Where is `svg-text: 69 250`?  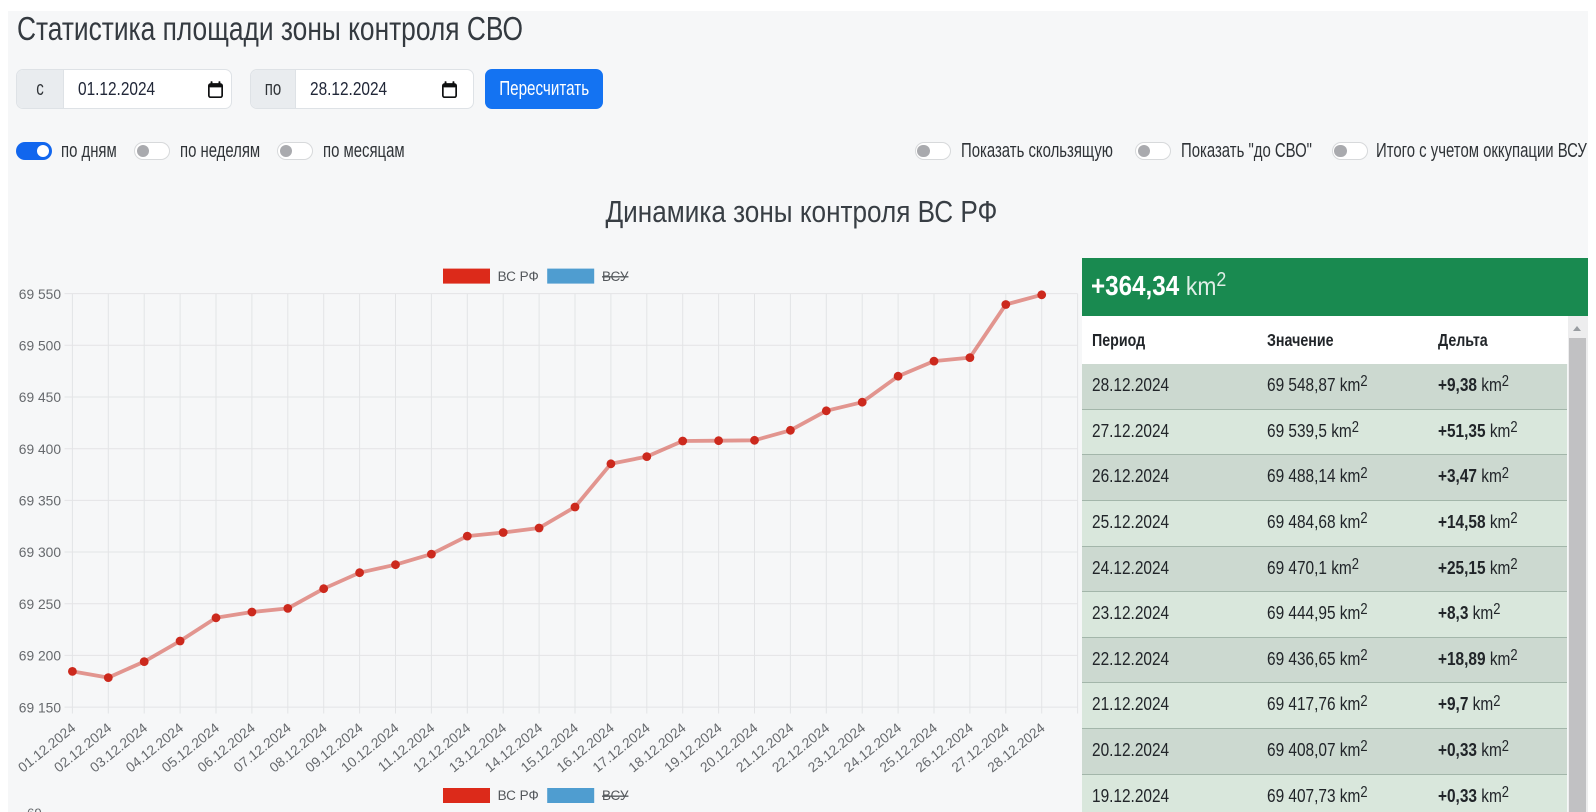 svg-text: 69 250 is located at coordinates (40, 604).